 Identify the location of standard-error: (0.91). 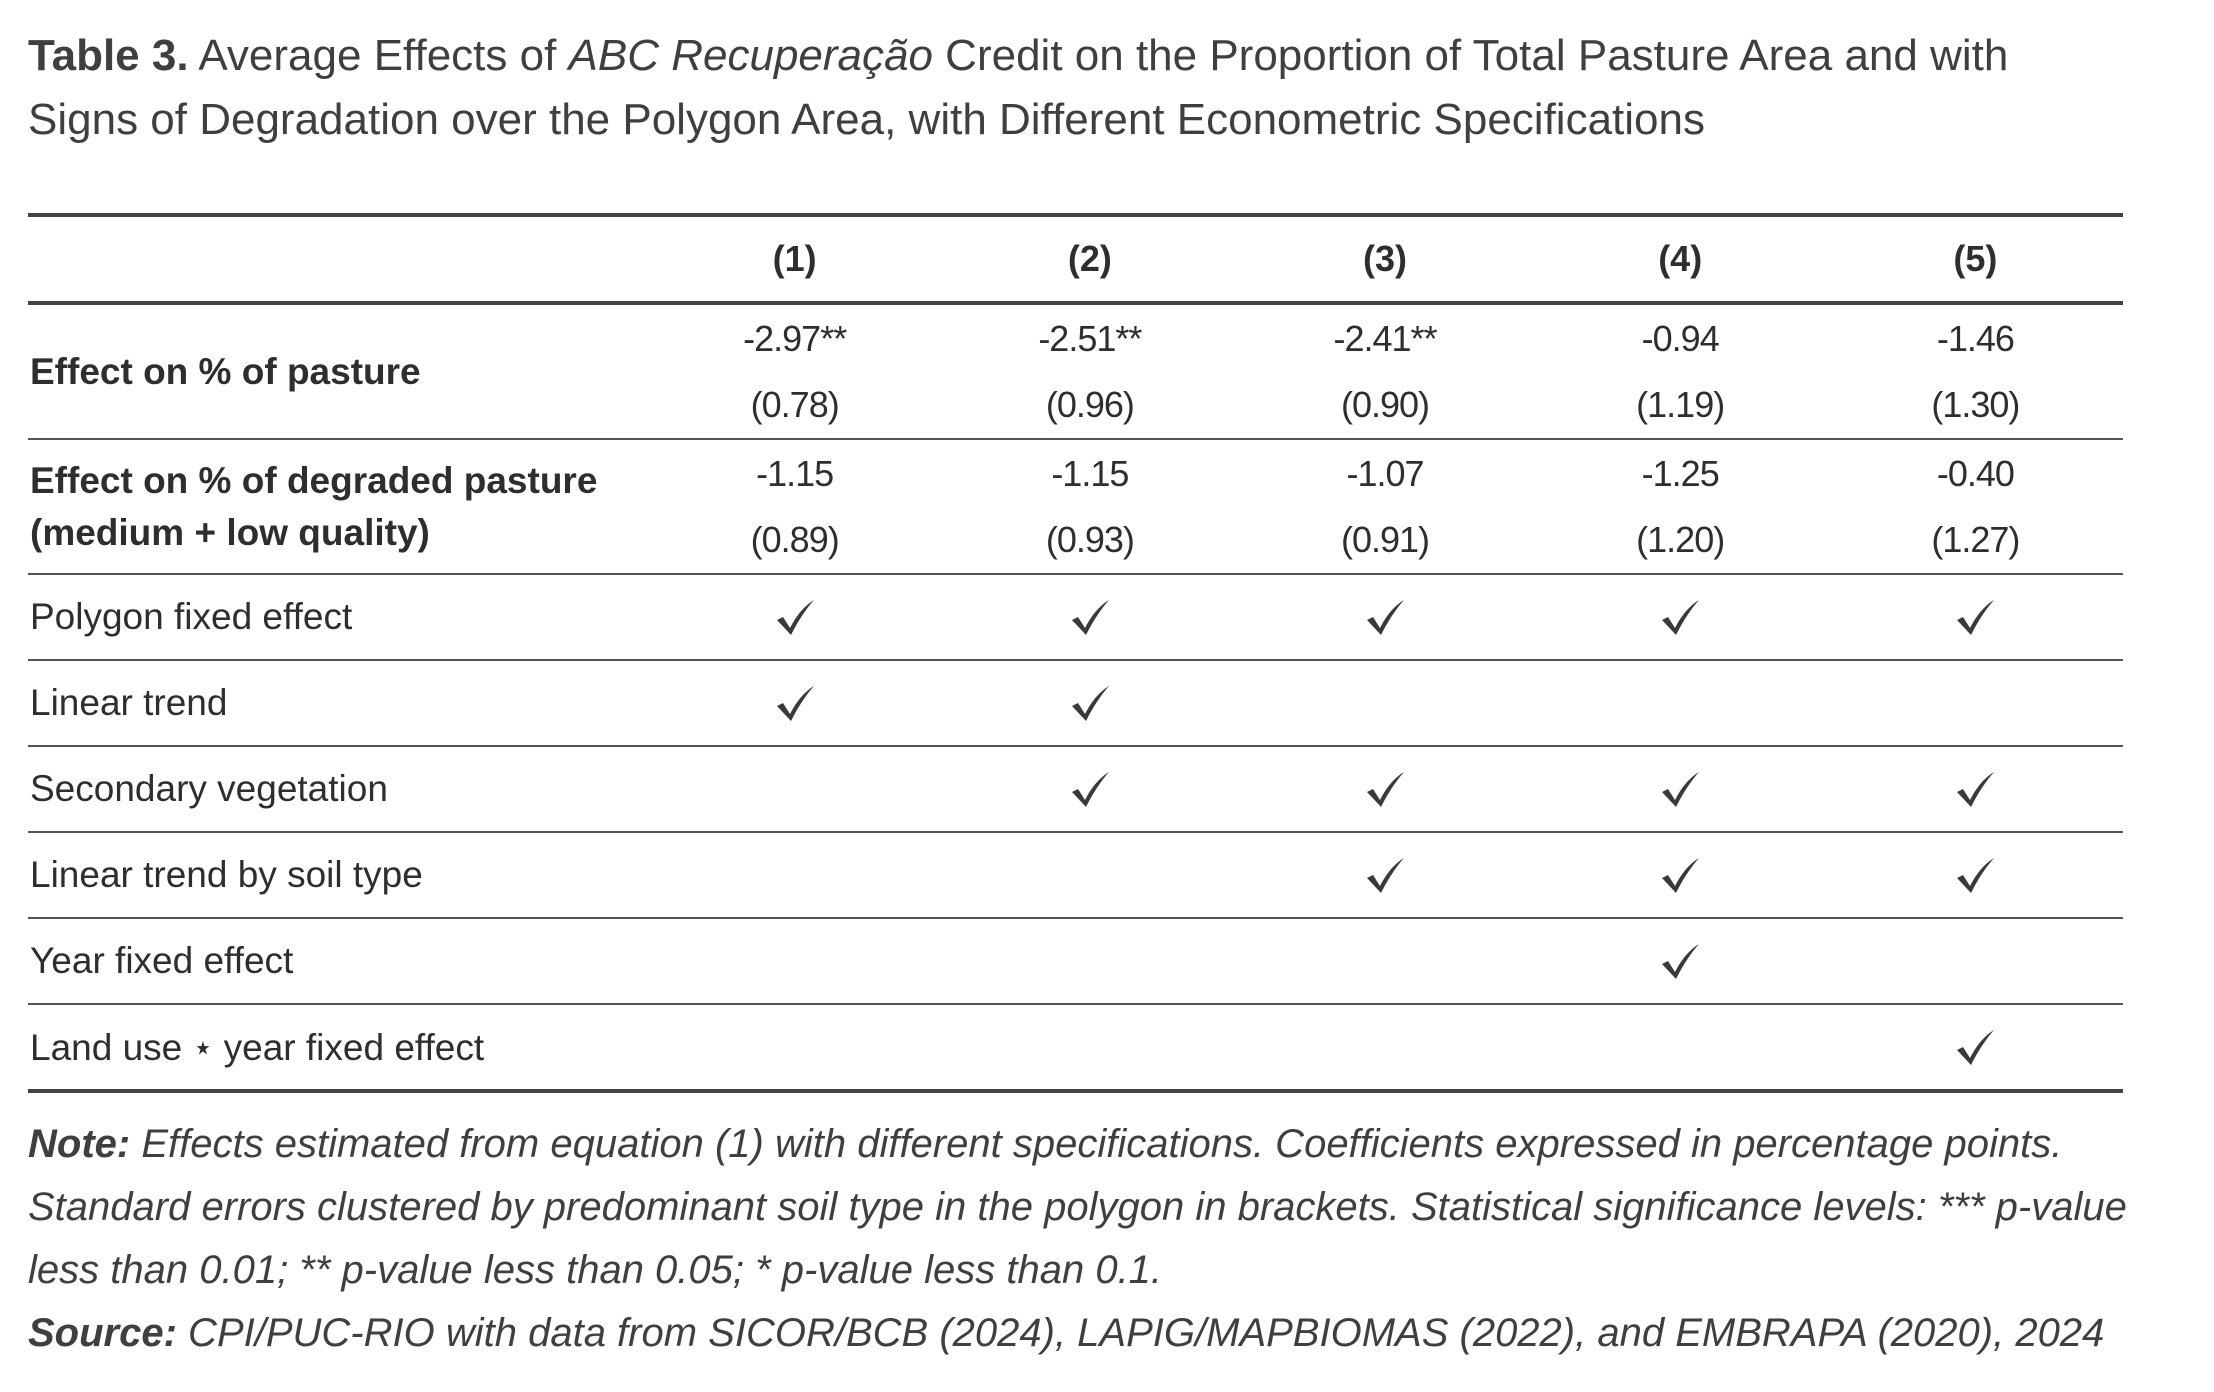
(1385, 539).